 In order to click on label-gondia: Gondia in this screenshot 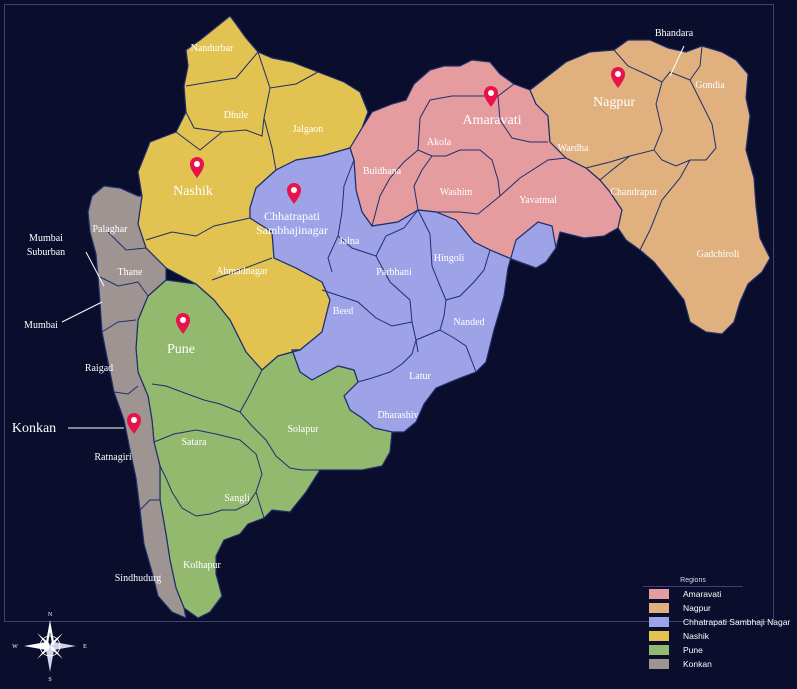, I will do `click(710, 85)`.